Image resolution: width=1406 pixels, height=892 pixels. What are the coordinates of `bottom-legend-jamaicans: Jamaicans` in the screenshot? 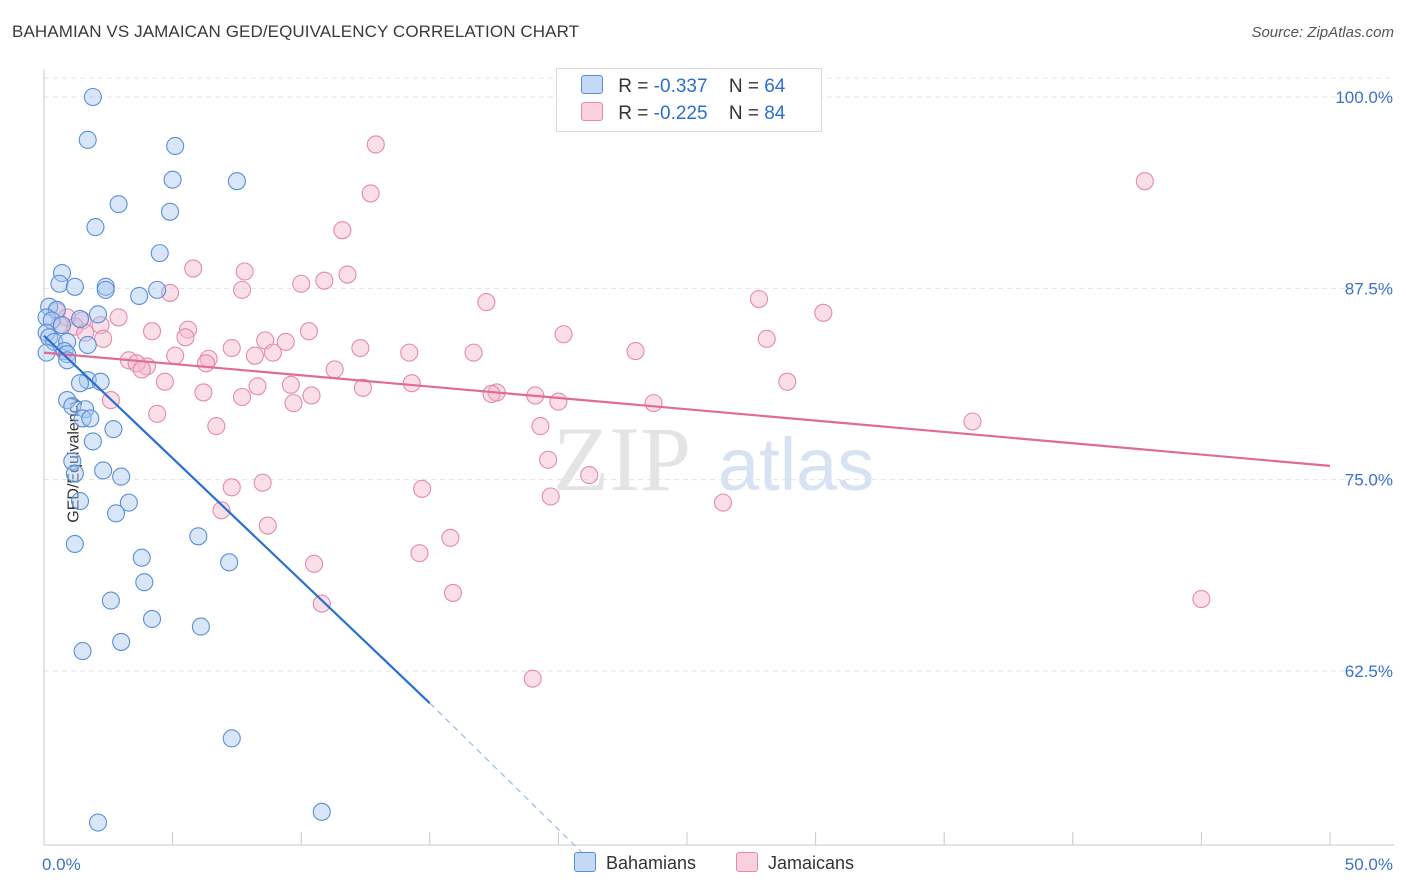 It's located at (795, 863).